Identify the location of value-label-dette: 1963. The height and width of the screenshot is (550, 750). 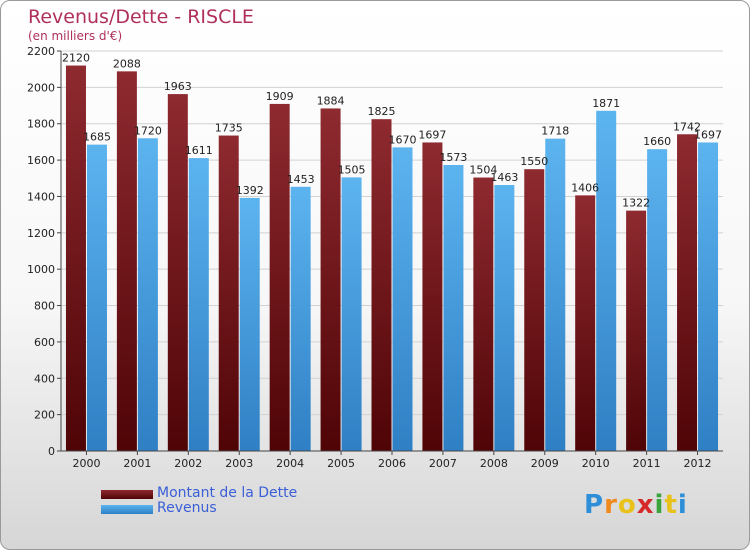
(178, 86).